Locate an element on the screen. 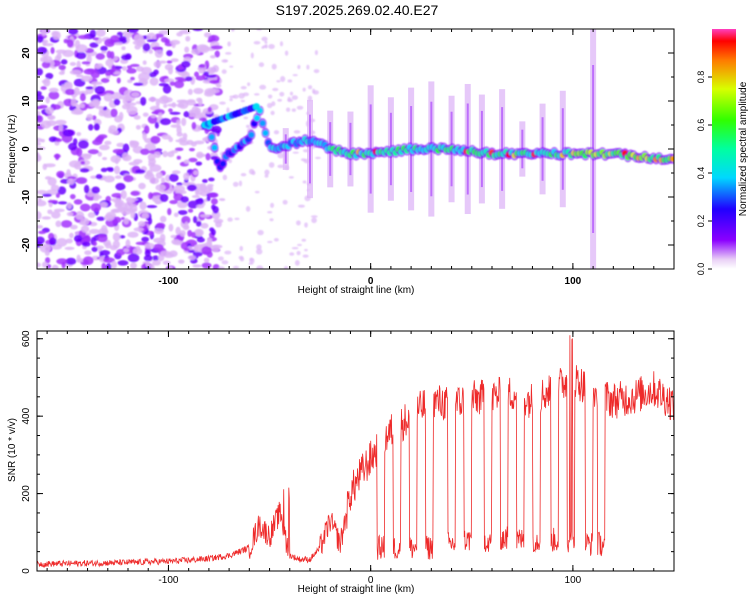 This screenshot has height=600, width=750. snr-xtick-label: -100 is located at coordinates (168, 580).